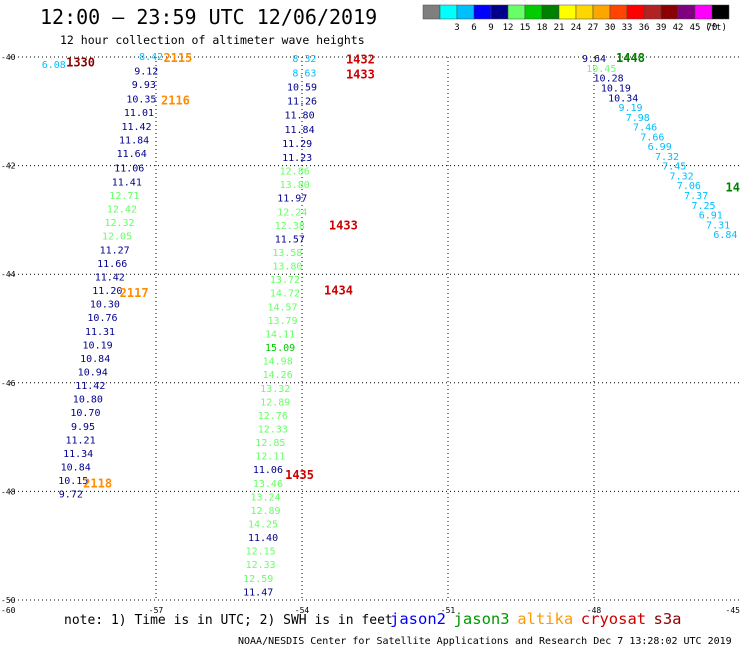 Image resolution: width=740 pixels, height=650 pixels. What do you see at coordinates (304, 73) in the screenshot?
I see `swh-value-jason3: 8.63` at bounding box center [304, 73].